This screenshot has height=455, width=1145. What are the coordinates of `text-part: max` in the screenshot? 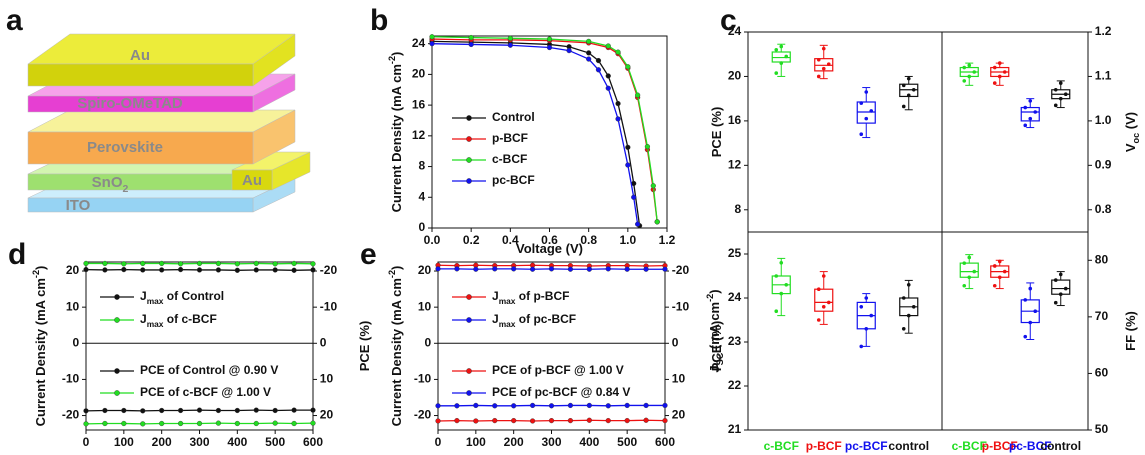 It's located at (155, 301).